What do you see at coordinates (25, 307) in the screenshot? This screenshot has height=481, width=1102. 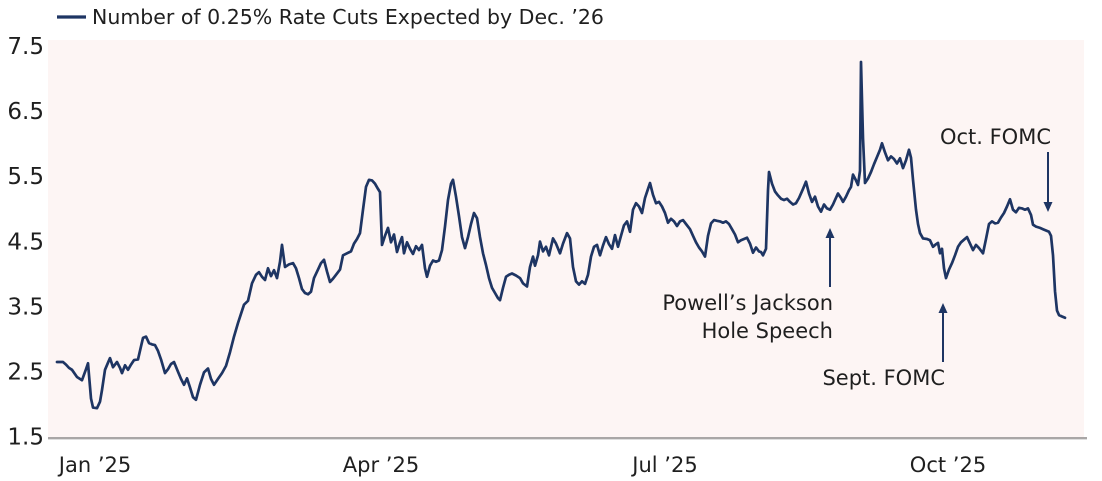 I see `y-axis-tick-label: 3.5` at bounding box center [25, 307].